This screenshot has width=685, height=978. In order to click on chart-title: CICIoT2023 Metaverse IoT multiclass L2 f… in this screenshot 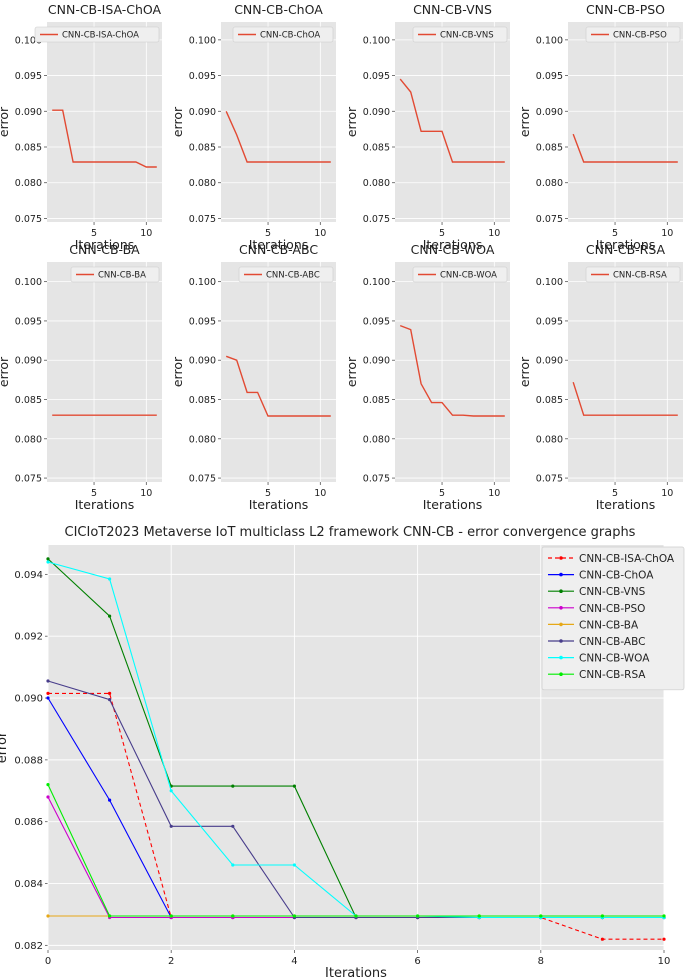, I will do `click(350, 532)`.